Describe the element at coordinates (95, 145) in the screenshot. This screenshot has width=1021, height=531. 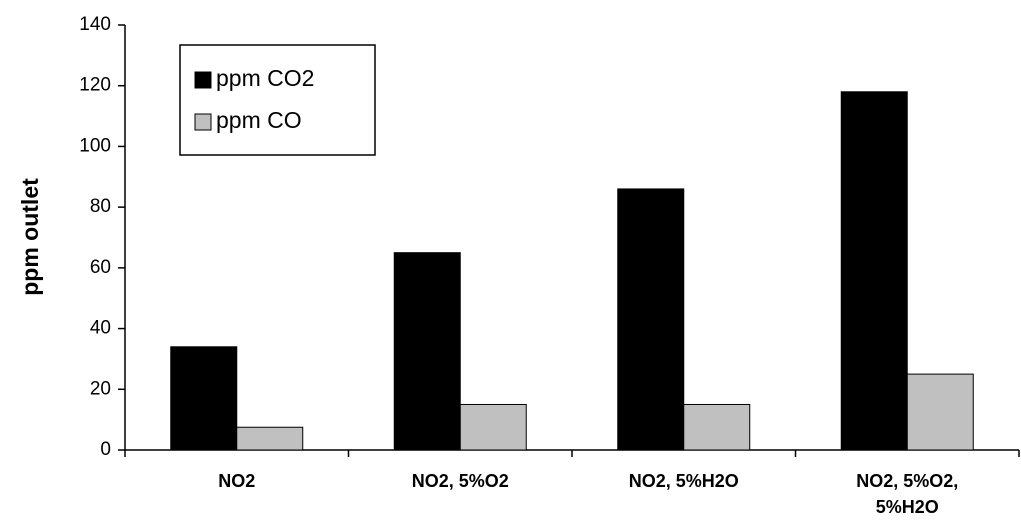
I see `y-tick-label: 100` at that location.